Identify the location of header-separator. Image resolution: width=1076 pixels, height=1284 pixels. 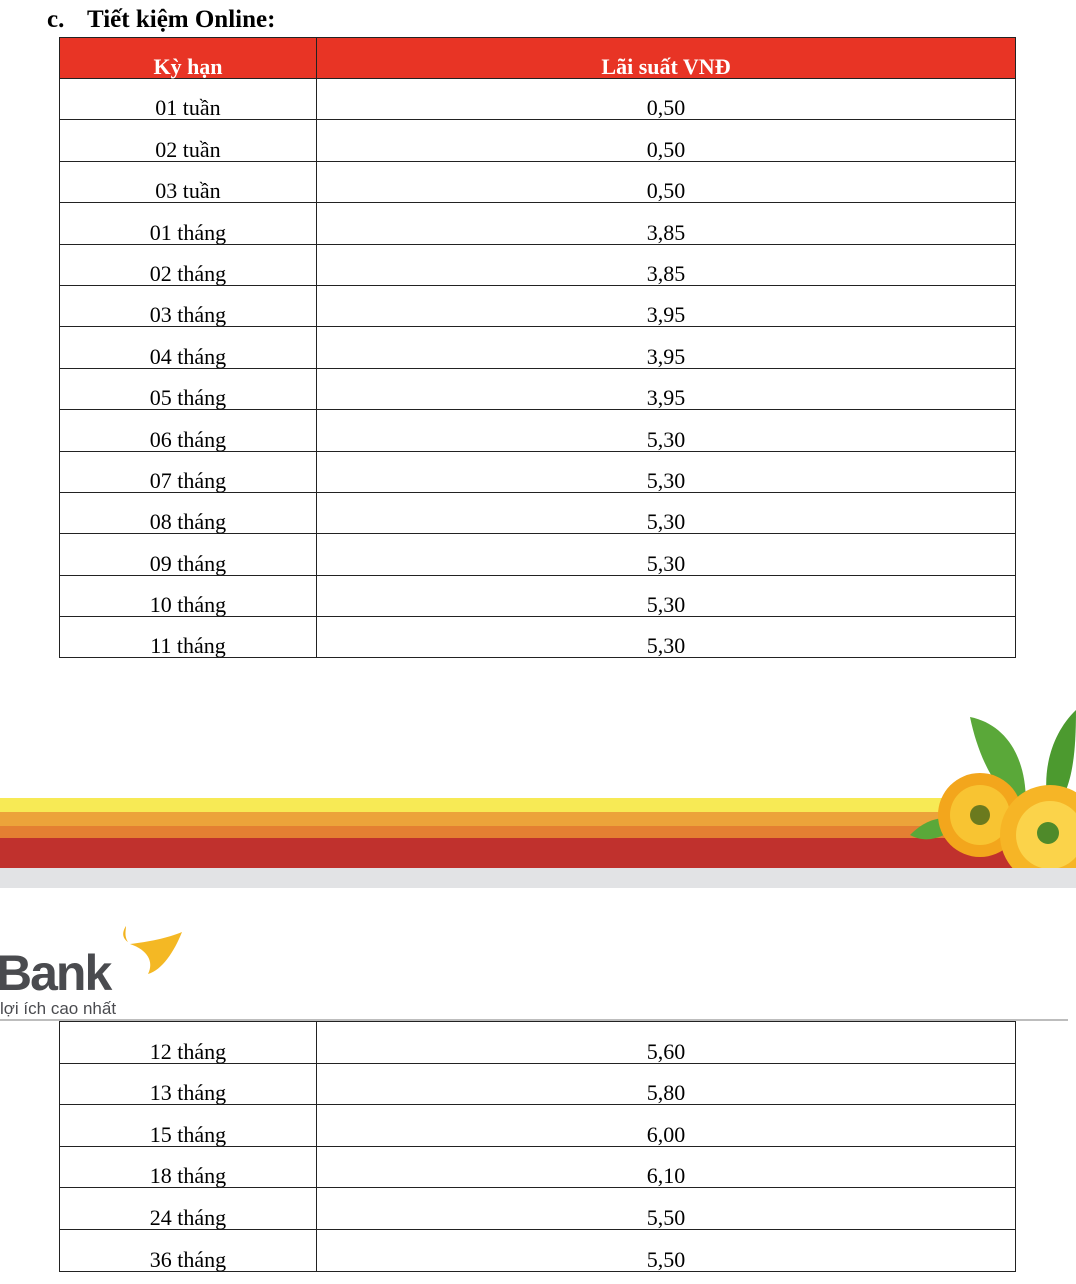
(534, 1020).